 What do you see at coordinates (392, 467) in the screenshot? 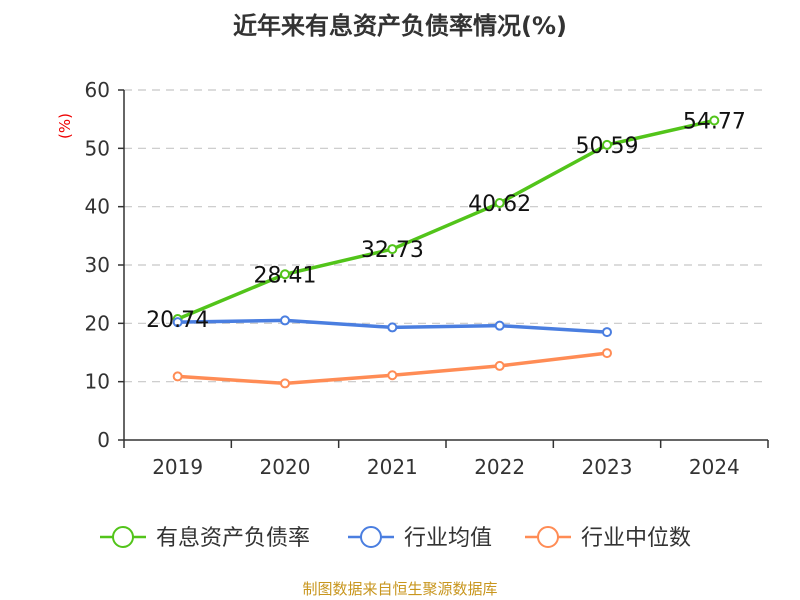
I see `x-tick-label: 2021` at bounding box center [392, 467].